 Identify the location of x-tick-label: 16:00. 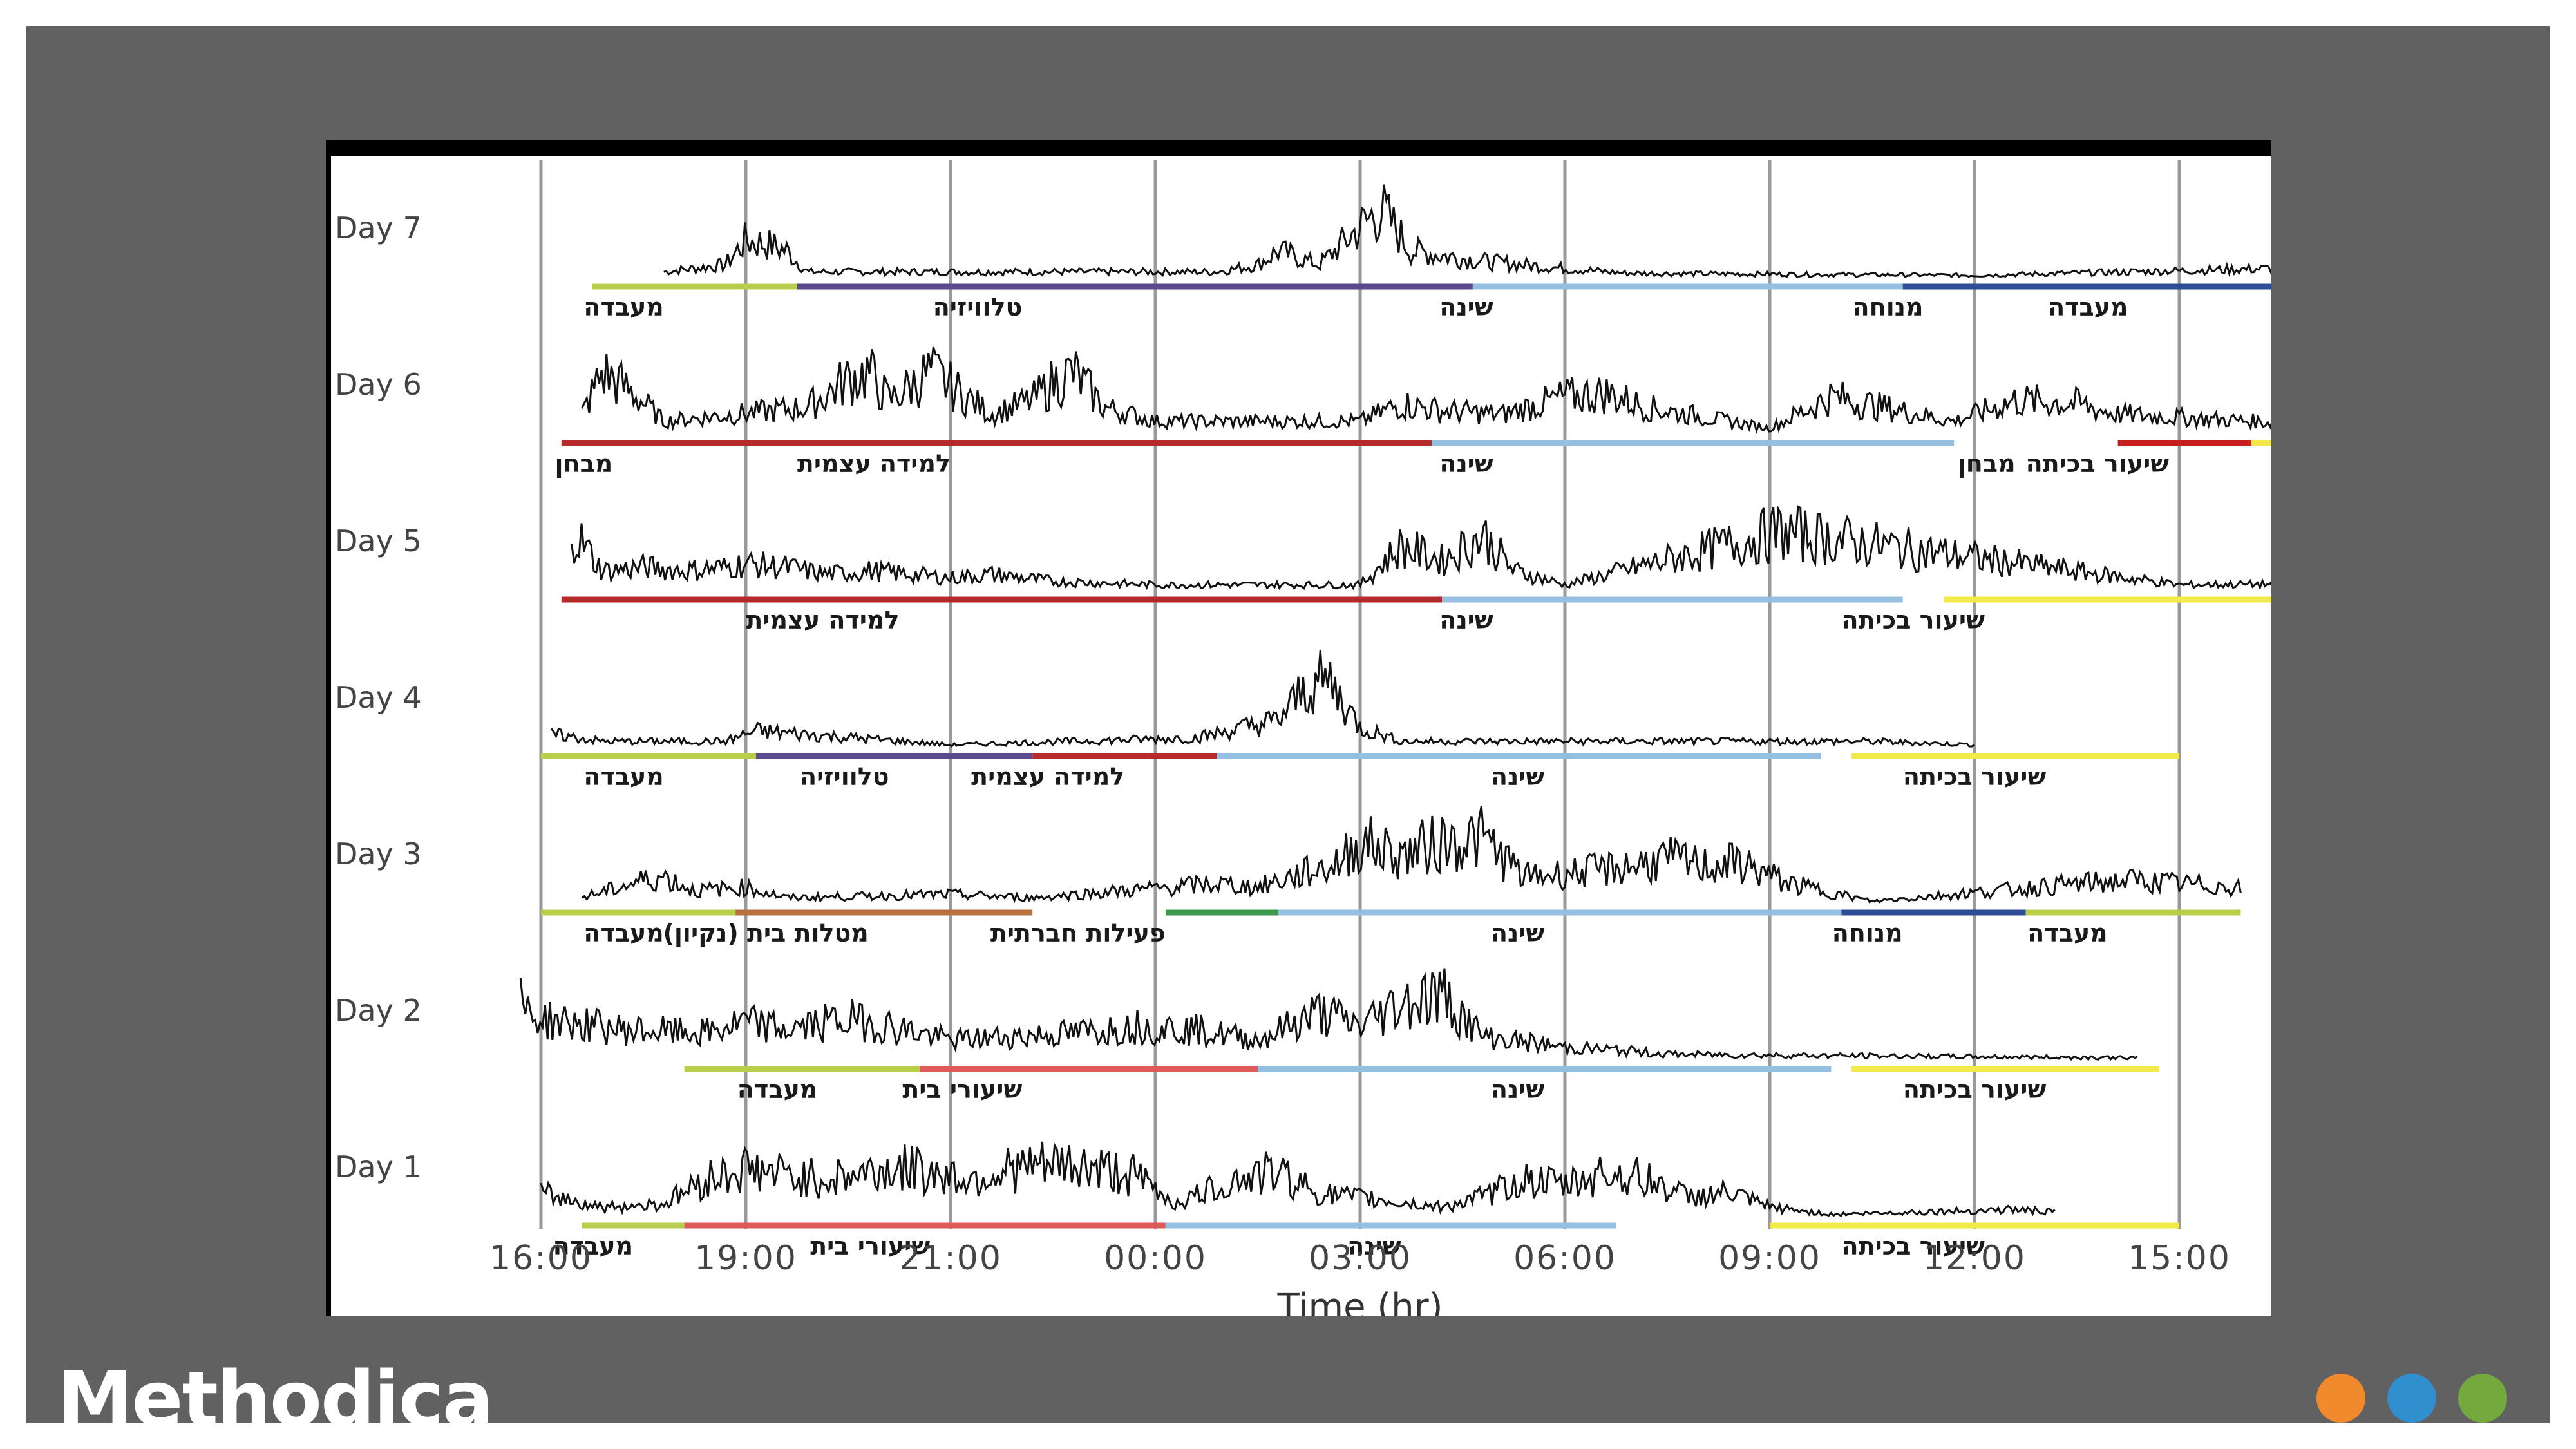
(540, 1258).